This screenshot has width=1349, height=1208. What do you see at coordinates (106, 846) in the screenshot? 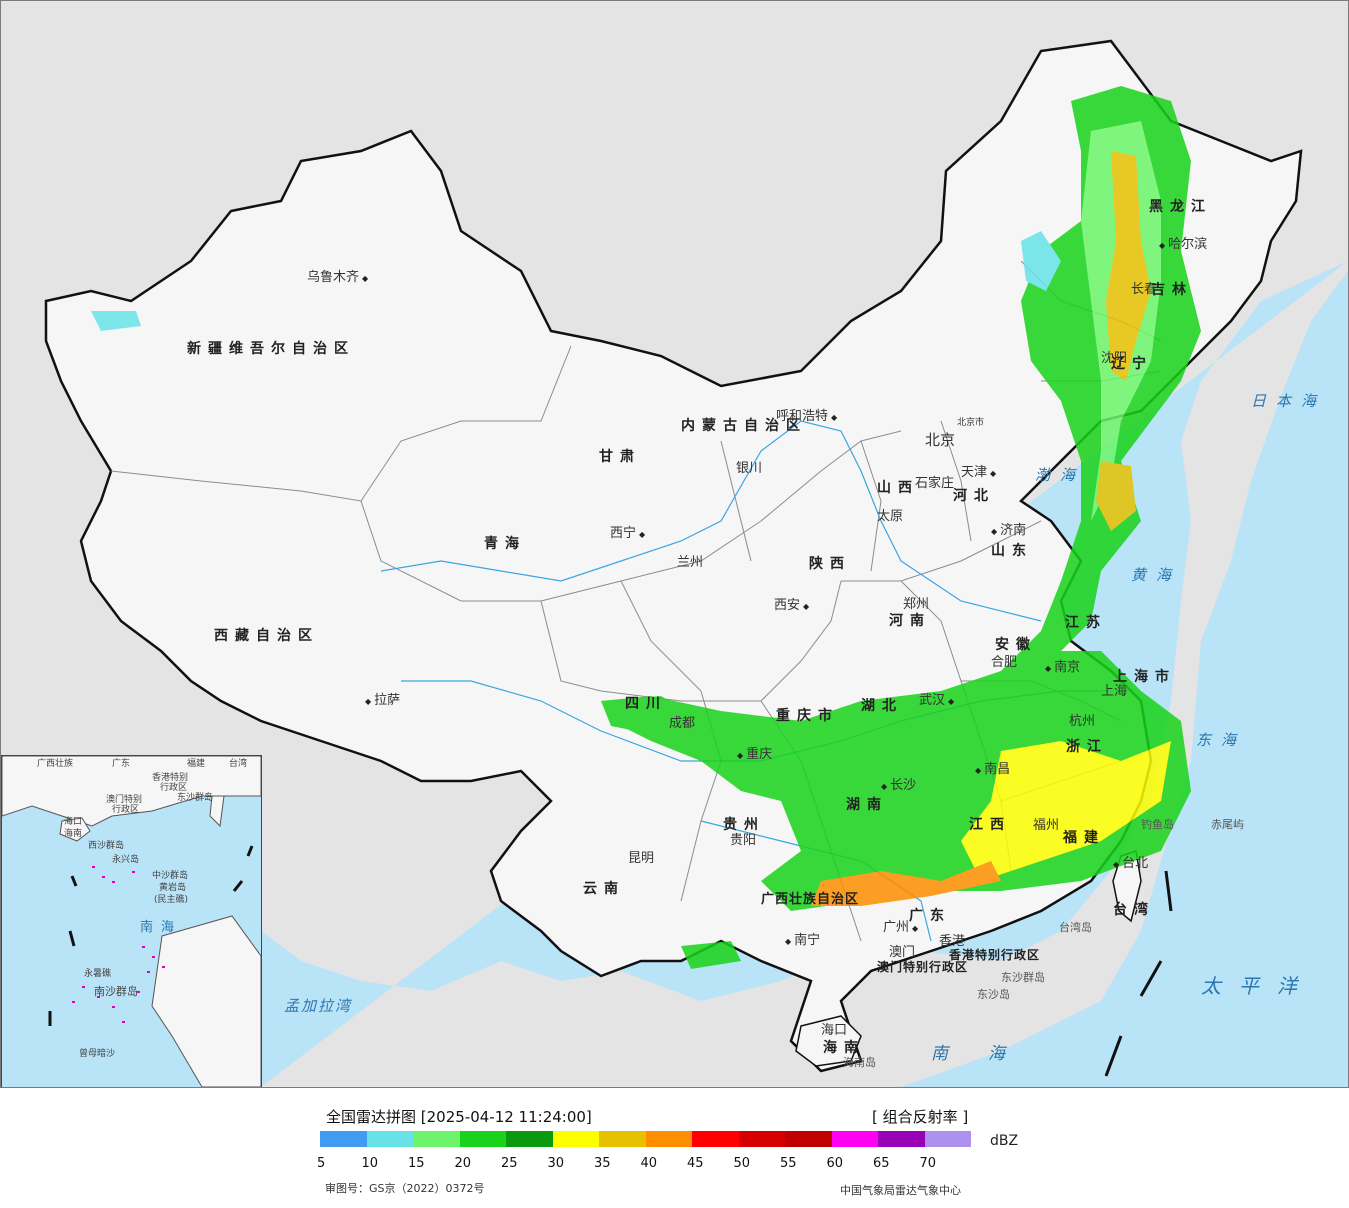
I see `inset-label: 西沙群岛` at bounding box center [106, 846].